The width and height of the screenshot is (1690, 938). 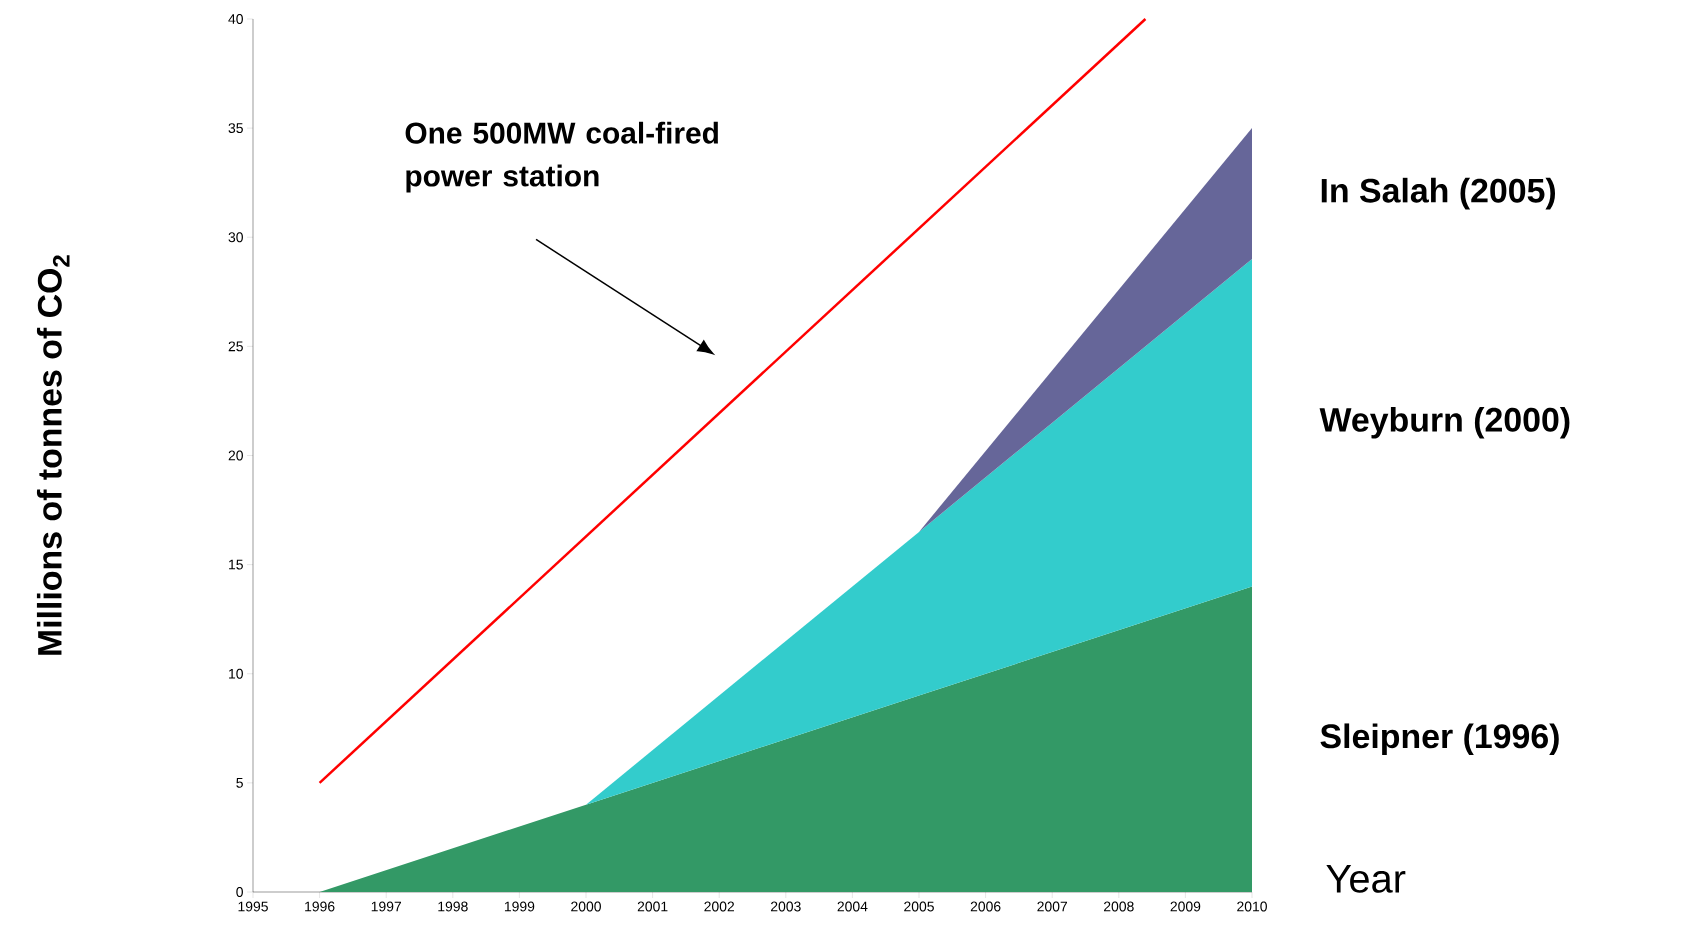 What do you see at coordinates (1438, 193) in the screenshot?
I see `text: In Salah (2005)` at bounding box center [1438, 193].